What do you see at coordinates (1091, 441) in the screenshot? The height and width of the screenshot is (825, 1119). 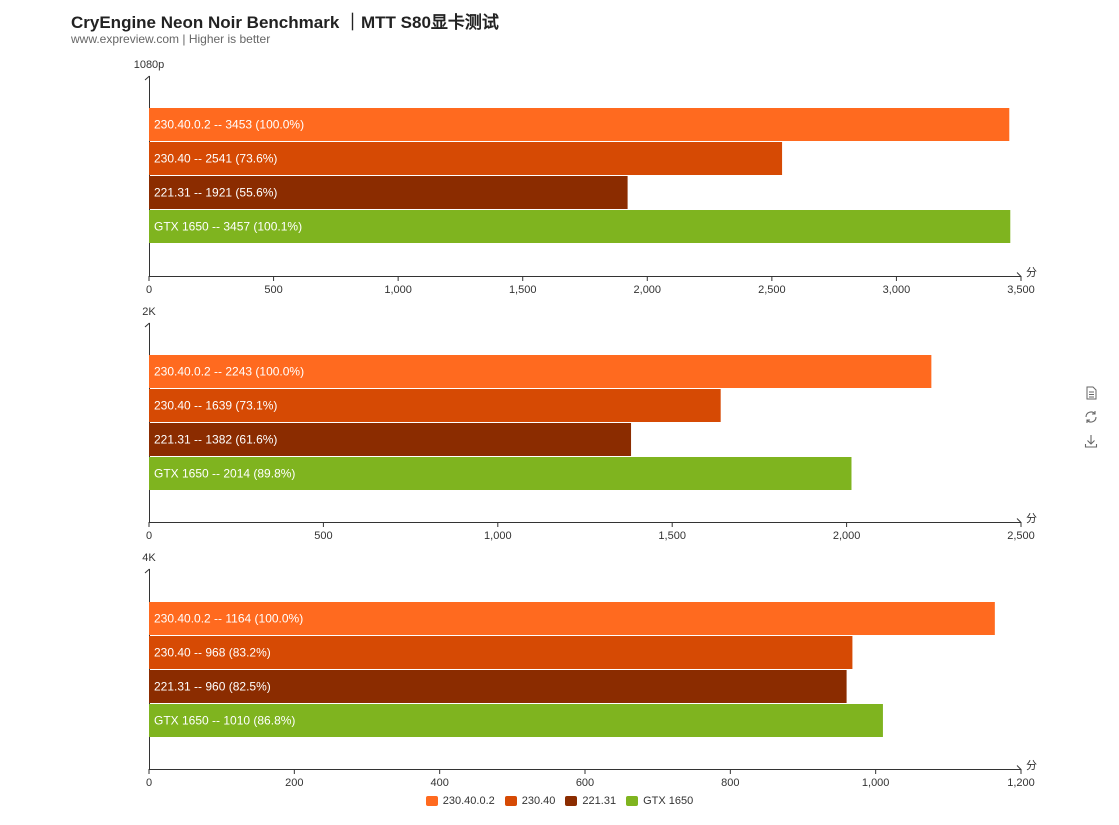 I see `save-image-icon` at bounding box center [1091, 441].